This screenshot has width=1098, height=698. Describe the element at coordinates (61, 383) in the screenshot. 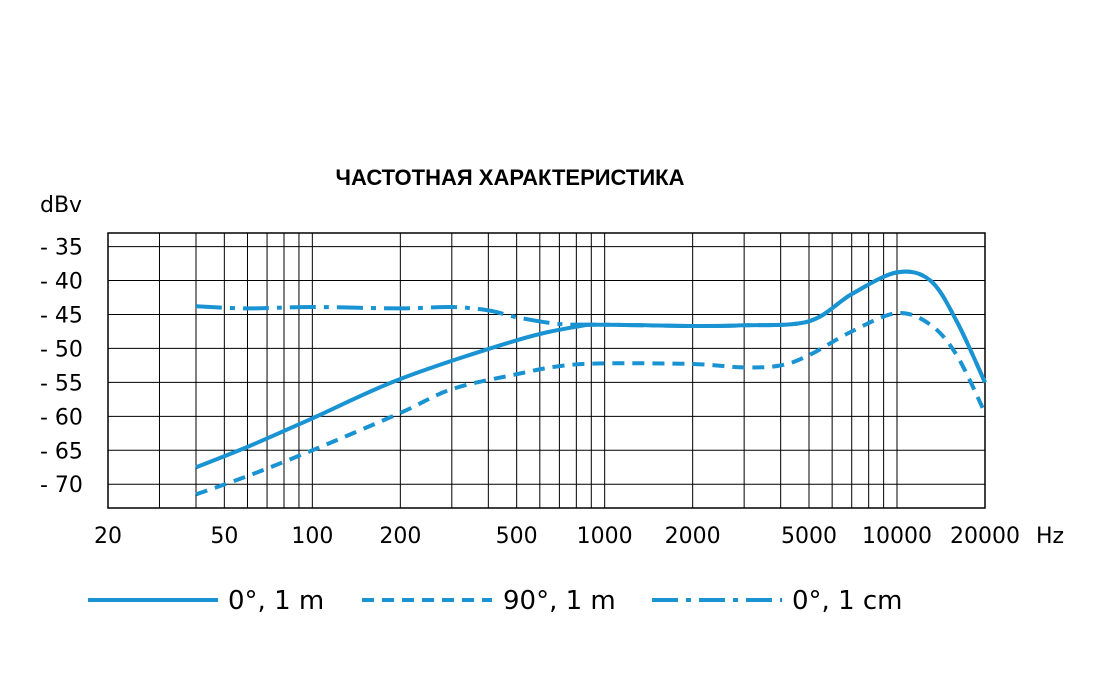

I see `y-tick-label: - 55` at that location.